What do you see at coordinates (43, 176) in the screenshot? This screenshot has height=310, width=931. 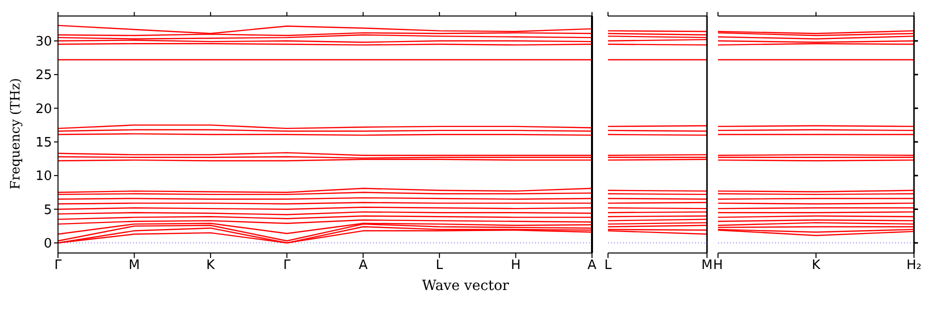 I see `y-tick-label: 10` at bounding box center [43, 176].